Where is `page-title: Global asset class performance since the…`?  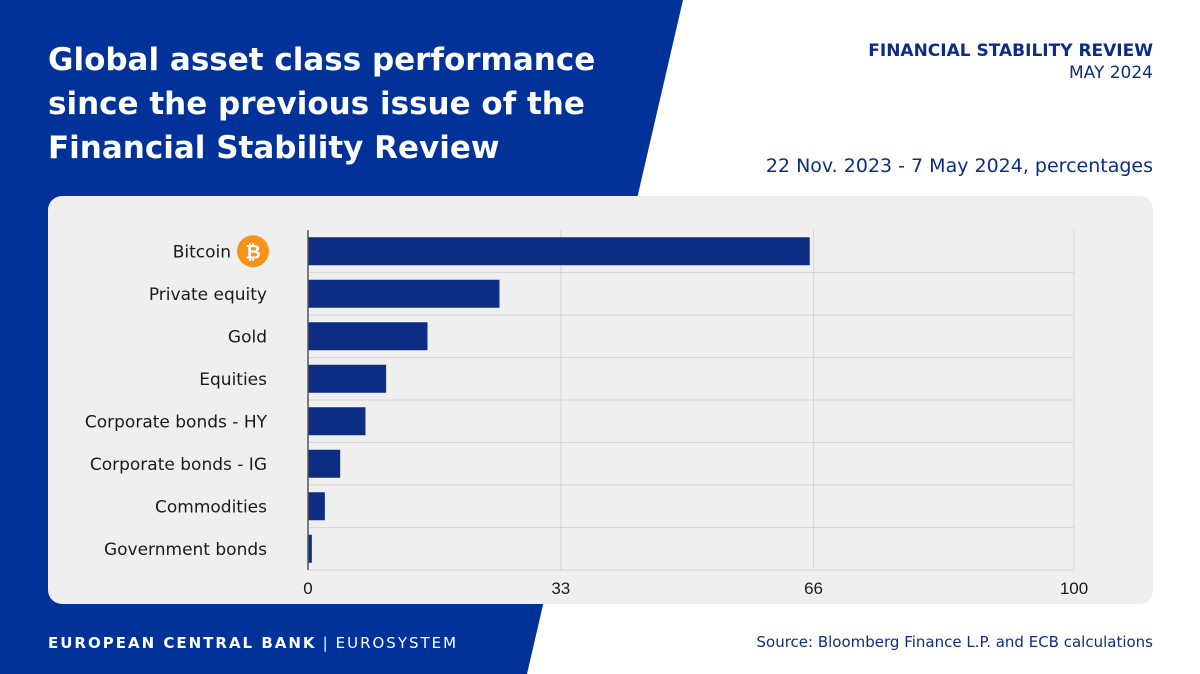
page-title: Global asset class performance since the… is located at coordinates (348, 104).